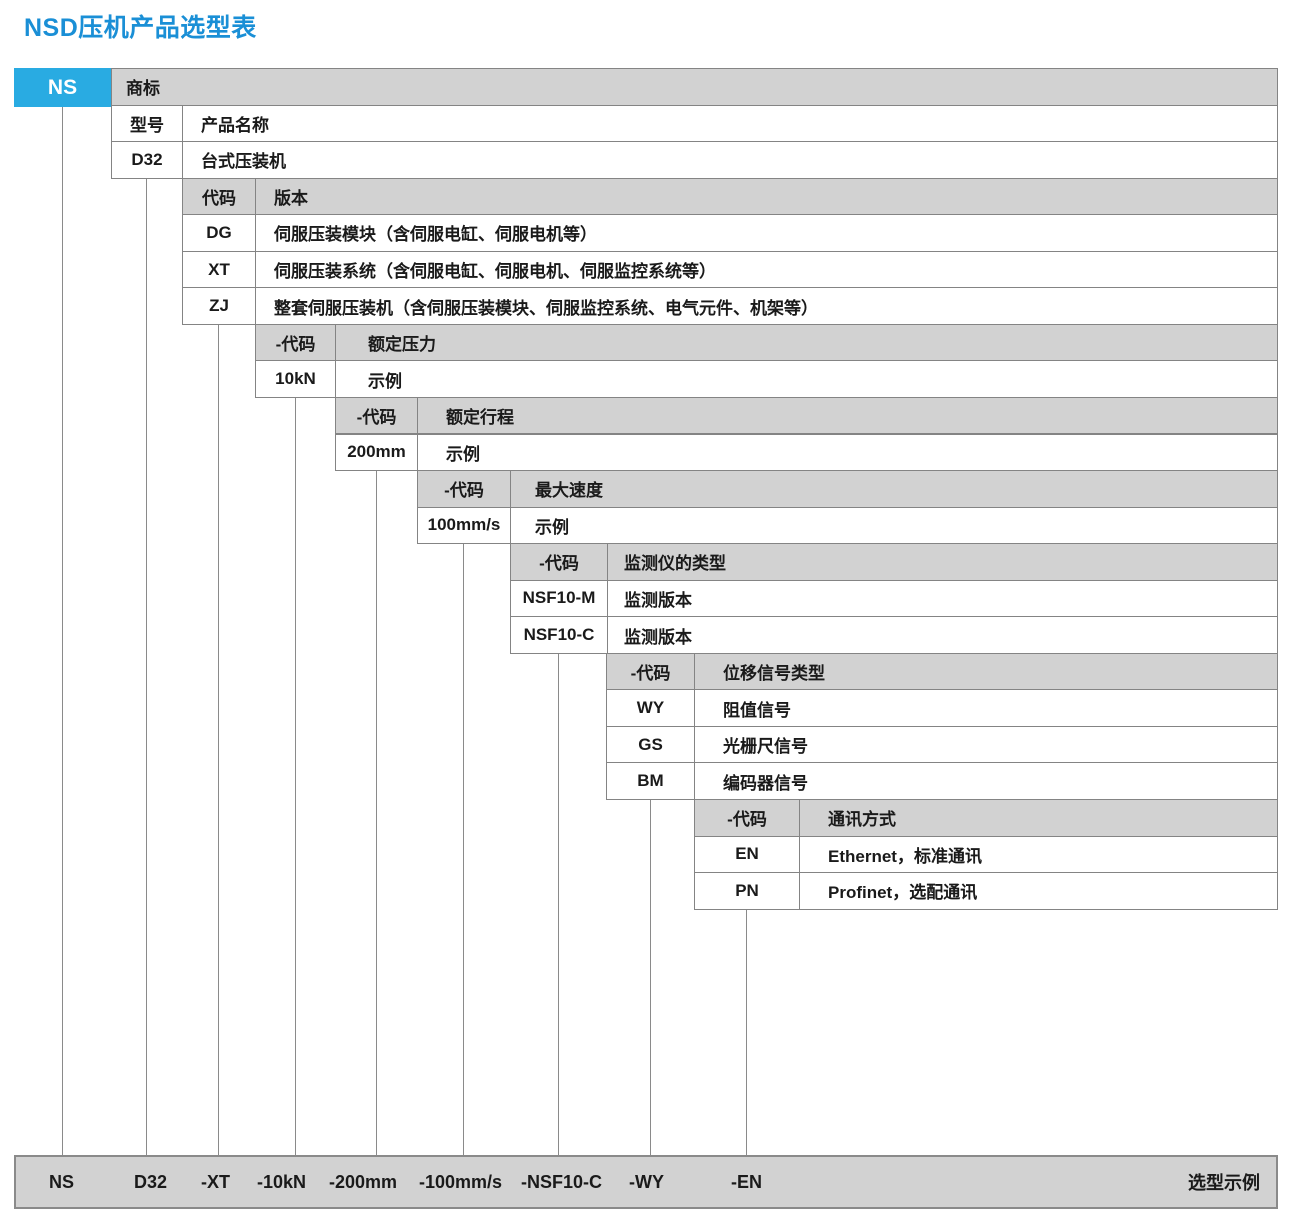 The width and height of the screenshot is (1300, 1231). What do you see at coordinates (806, 415) in the screenshot?
I see `row-rated-stroke-0: -代码 额定行程` at bounding box center [806, 415].